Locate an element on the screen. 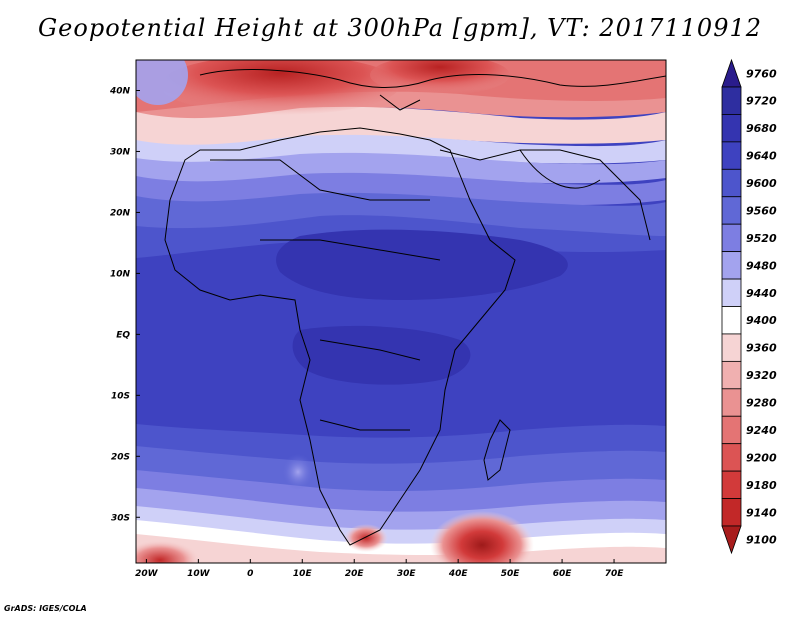  lon-tick-label: 50E is located at coordinates (511, 574).